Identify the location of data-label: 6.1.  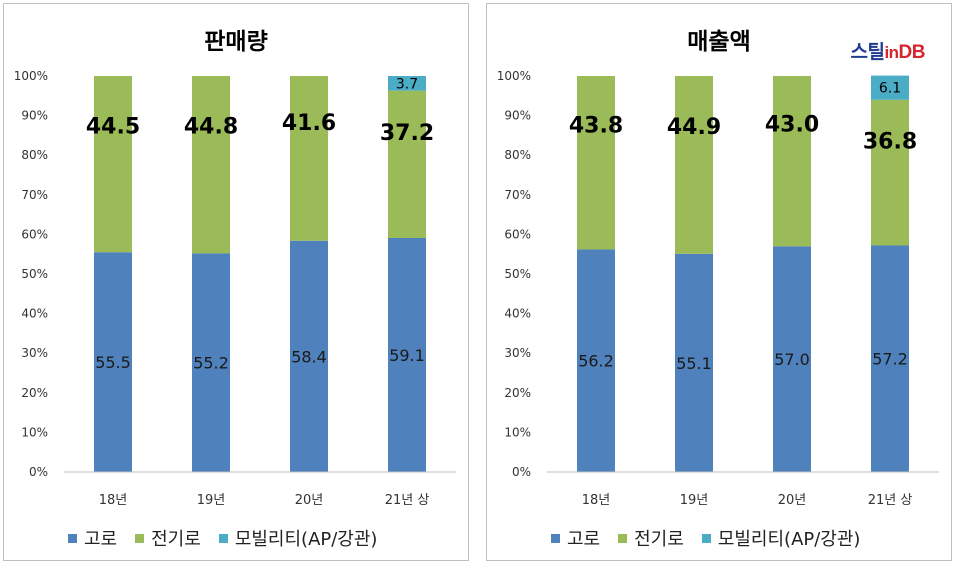
(890, 89).